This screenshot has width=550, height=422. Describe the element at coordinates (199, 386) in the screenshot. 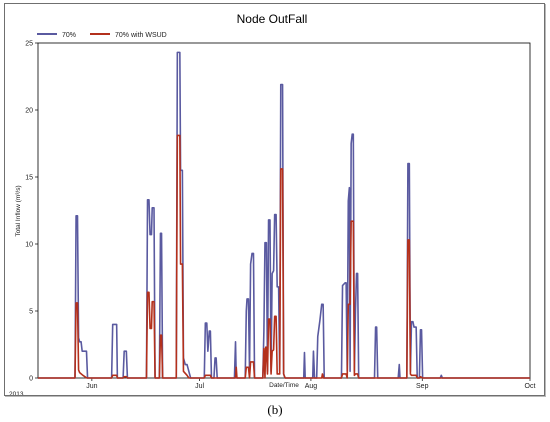

I see `x-tick-label: Jul` at that location.